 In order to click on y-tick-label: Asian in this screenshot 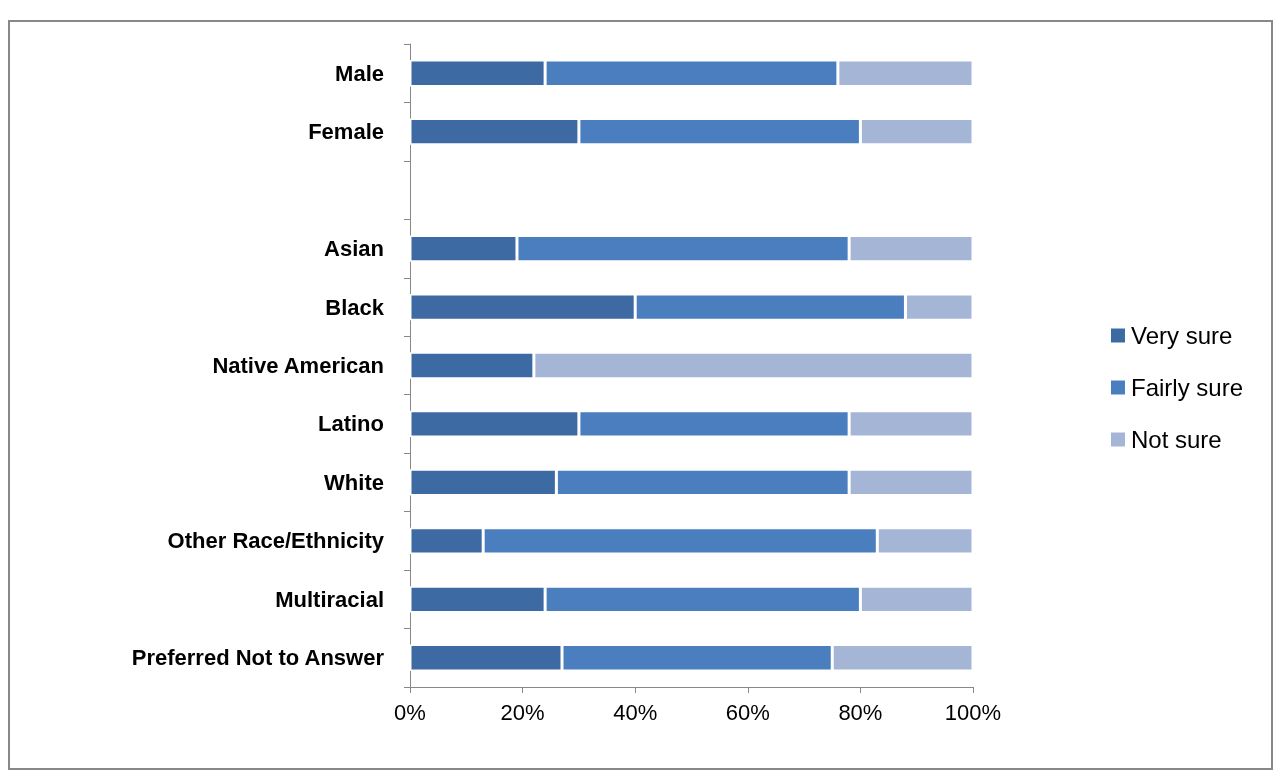, I will do `click(354, 249)`.